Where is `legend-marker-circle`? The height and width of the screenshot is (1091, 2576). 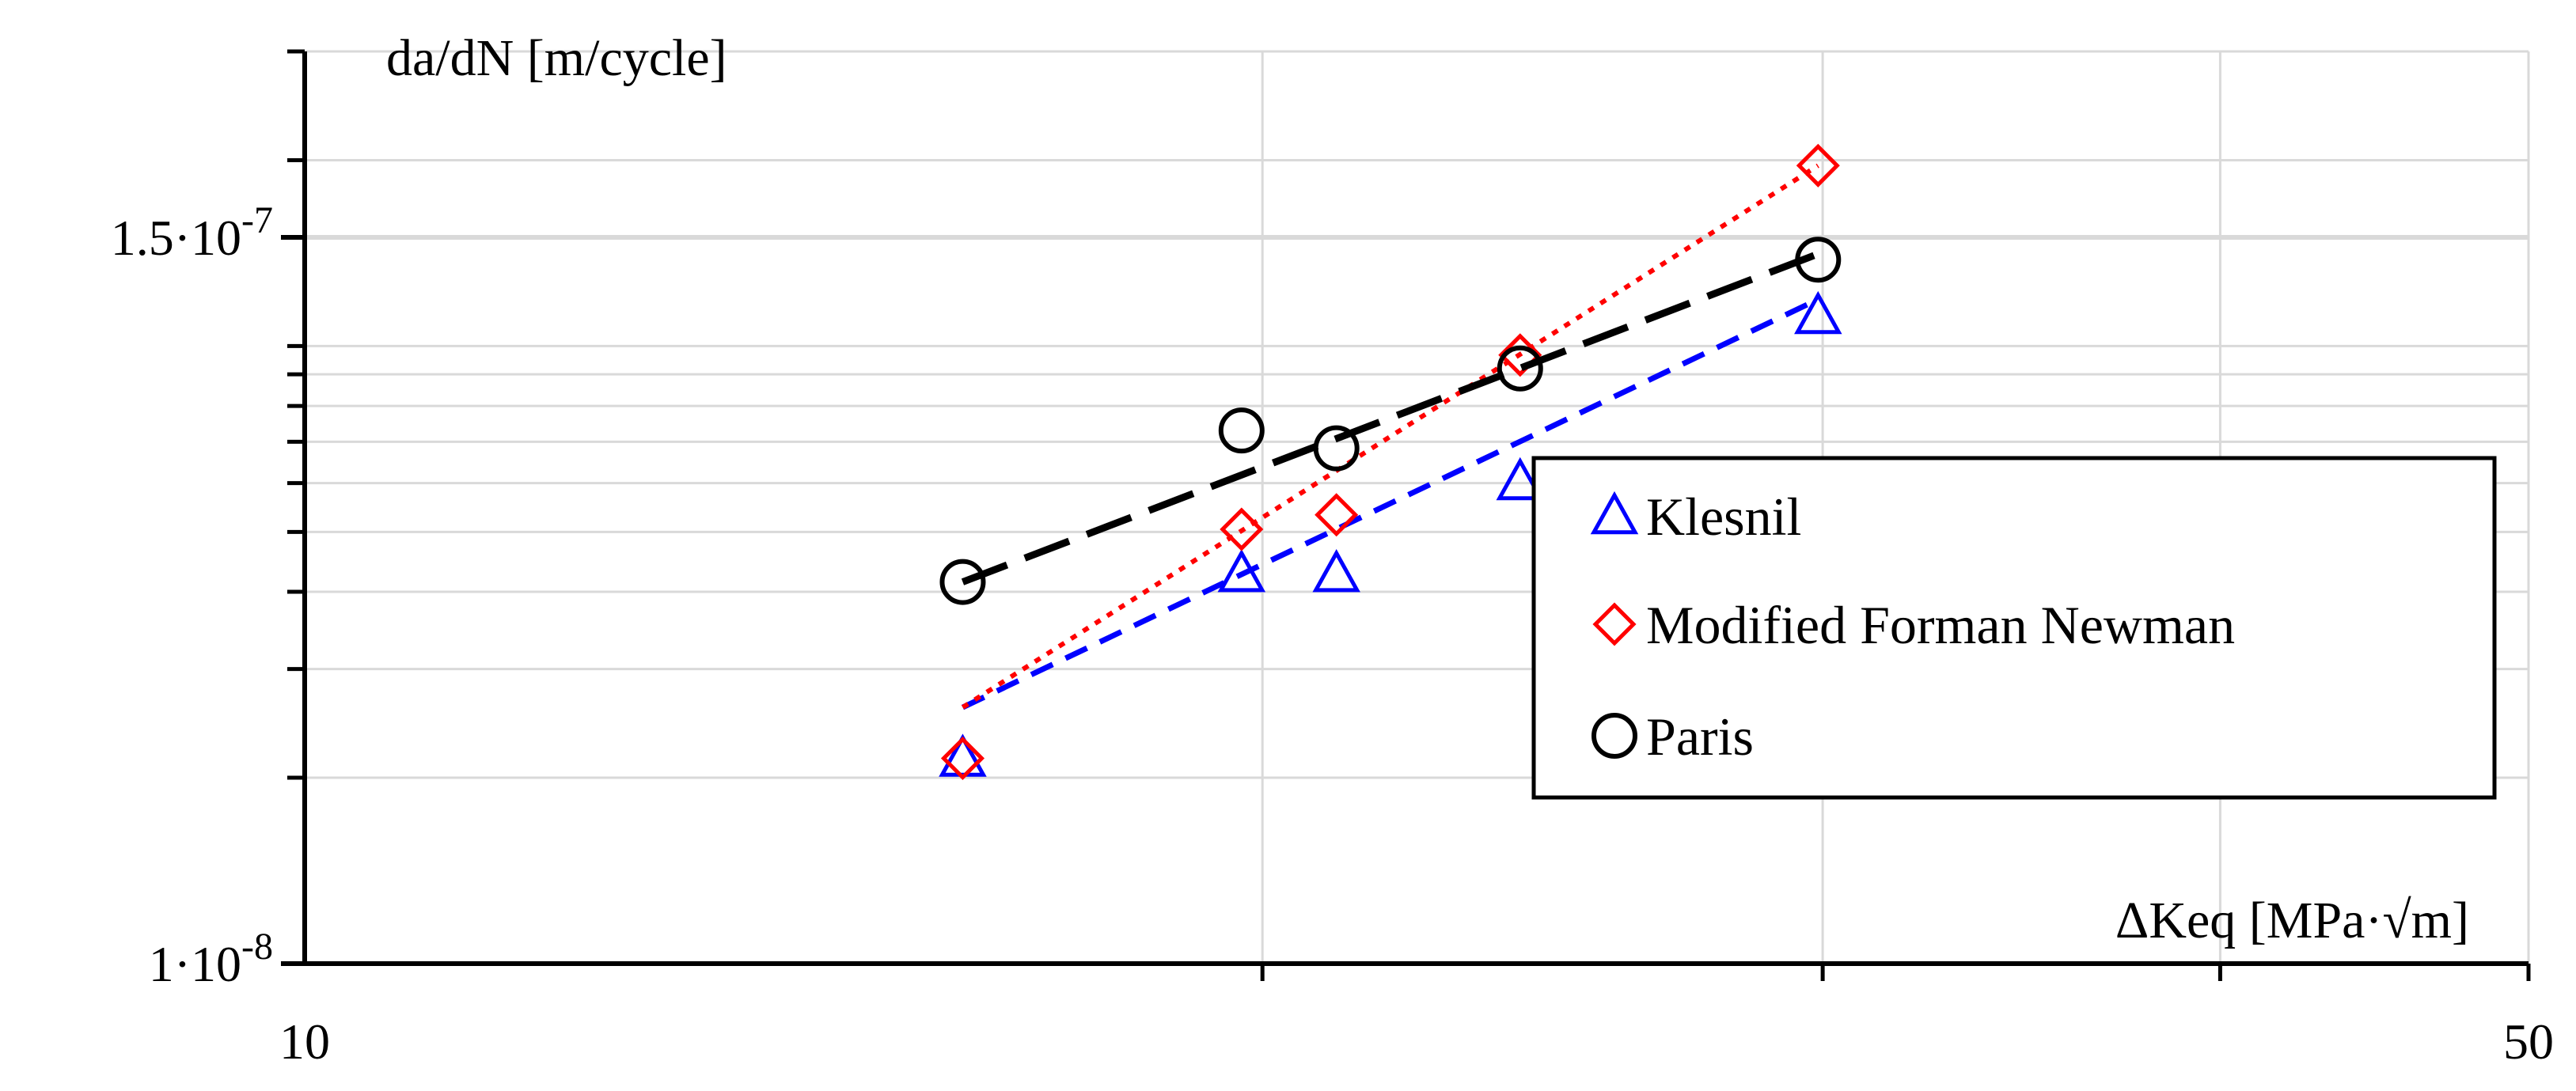 legend-marker-circle is located at coordinates (1614, 736).